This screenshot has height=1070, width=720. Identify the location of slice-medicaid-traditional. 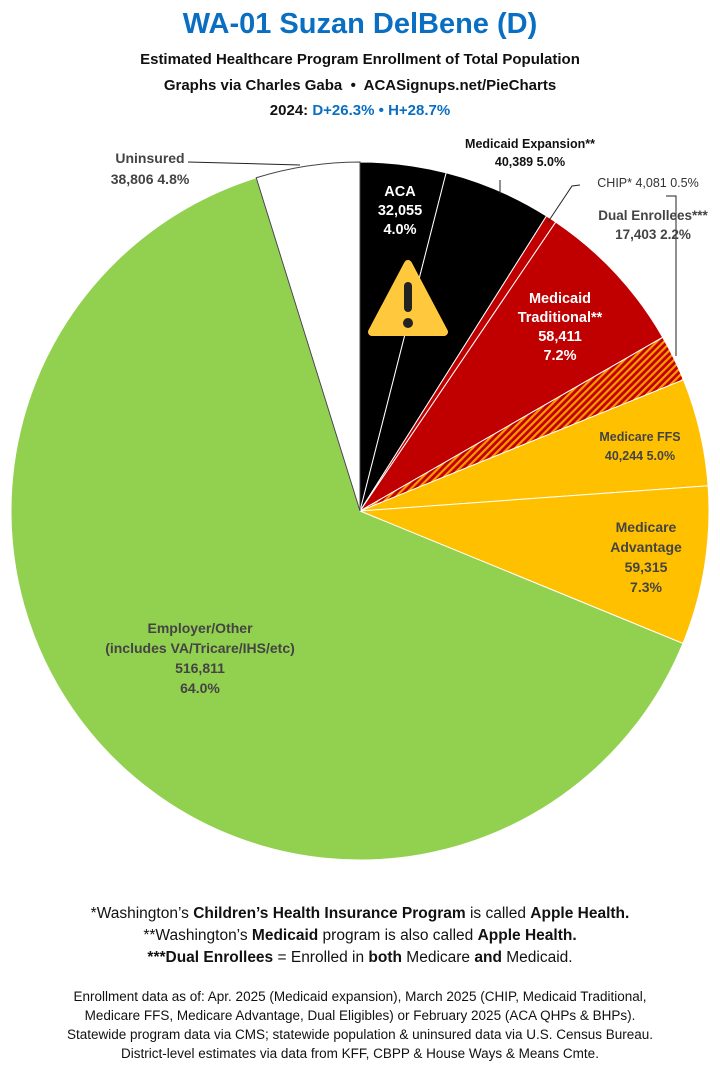
(511, 366).